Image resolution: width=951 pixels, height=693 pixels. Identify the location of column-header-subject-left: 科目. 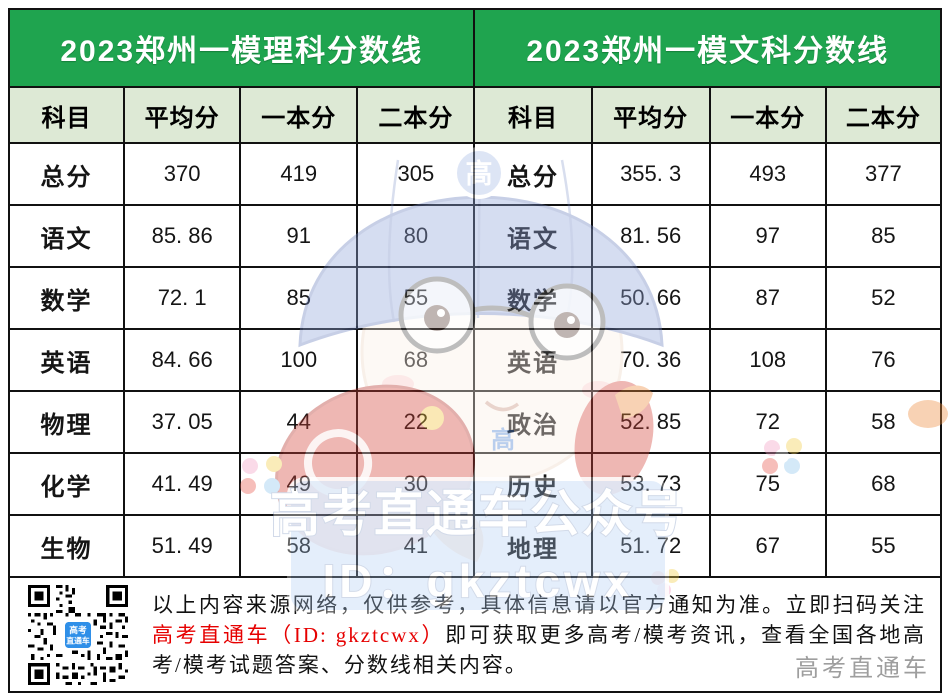
(66, 115).